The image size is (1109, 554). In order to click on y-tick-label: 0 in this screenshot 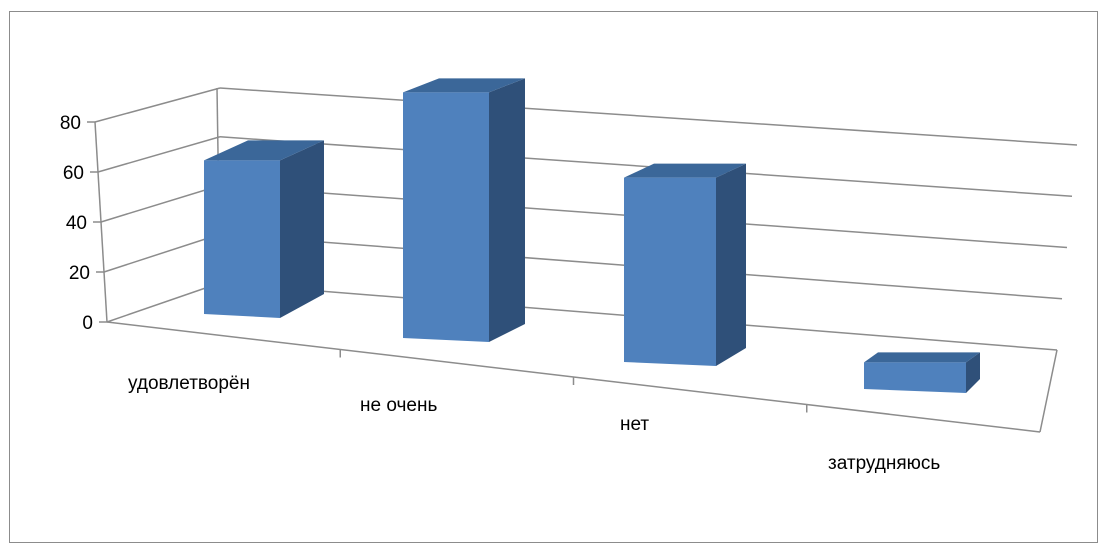, I will do `click(87, 323)`.